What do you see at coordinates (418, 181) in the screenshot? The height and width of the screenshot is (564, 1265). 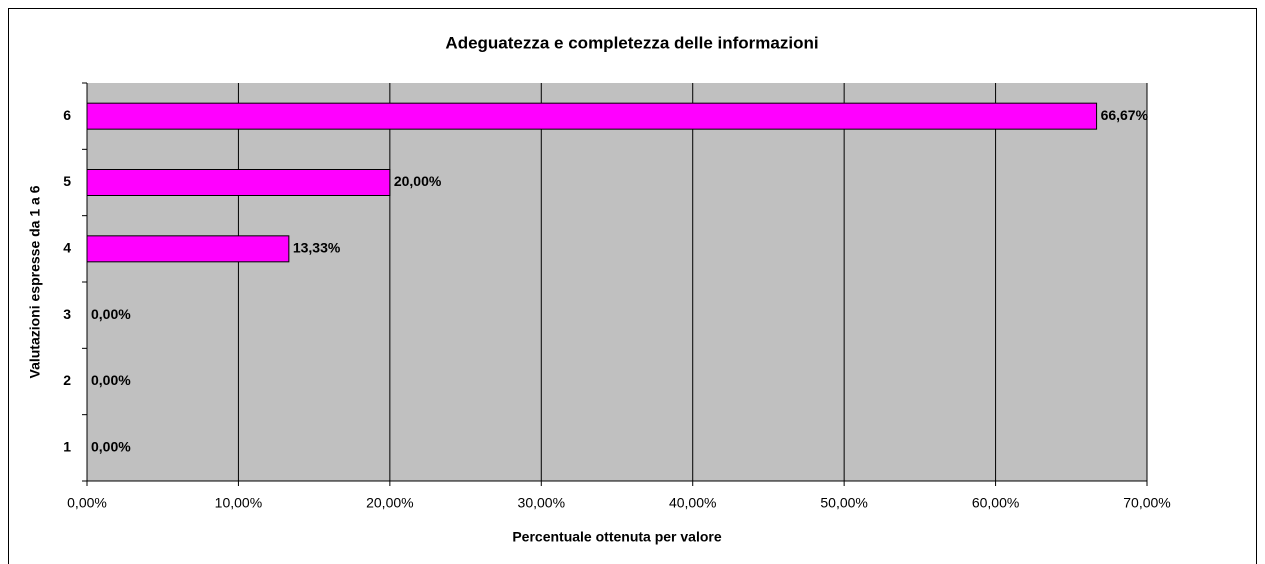 I see `value-label: 20,00%` at bounding box center [418, 181].